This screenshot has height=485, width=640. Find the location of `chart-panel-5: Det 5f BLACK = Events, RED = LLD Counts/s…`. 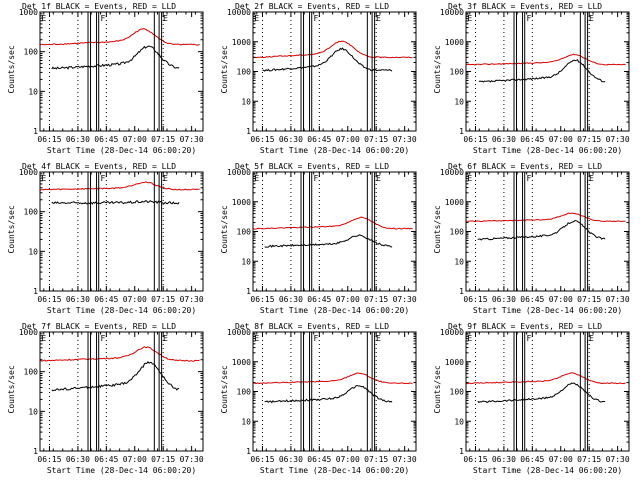

chart-panel-5: Det 5f BLACK = Events, RED = LLD Counts/s… is located at coordinates (318, 238).